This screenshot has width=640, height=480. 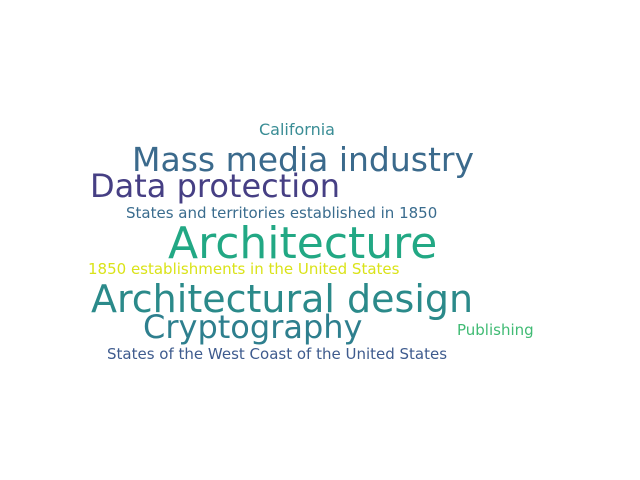 I want to click on word-mass-media-industry: Mass media industry, so click(x=303, y=159).